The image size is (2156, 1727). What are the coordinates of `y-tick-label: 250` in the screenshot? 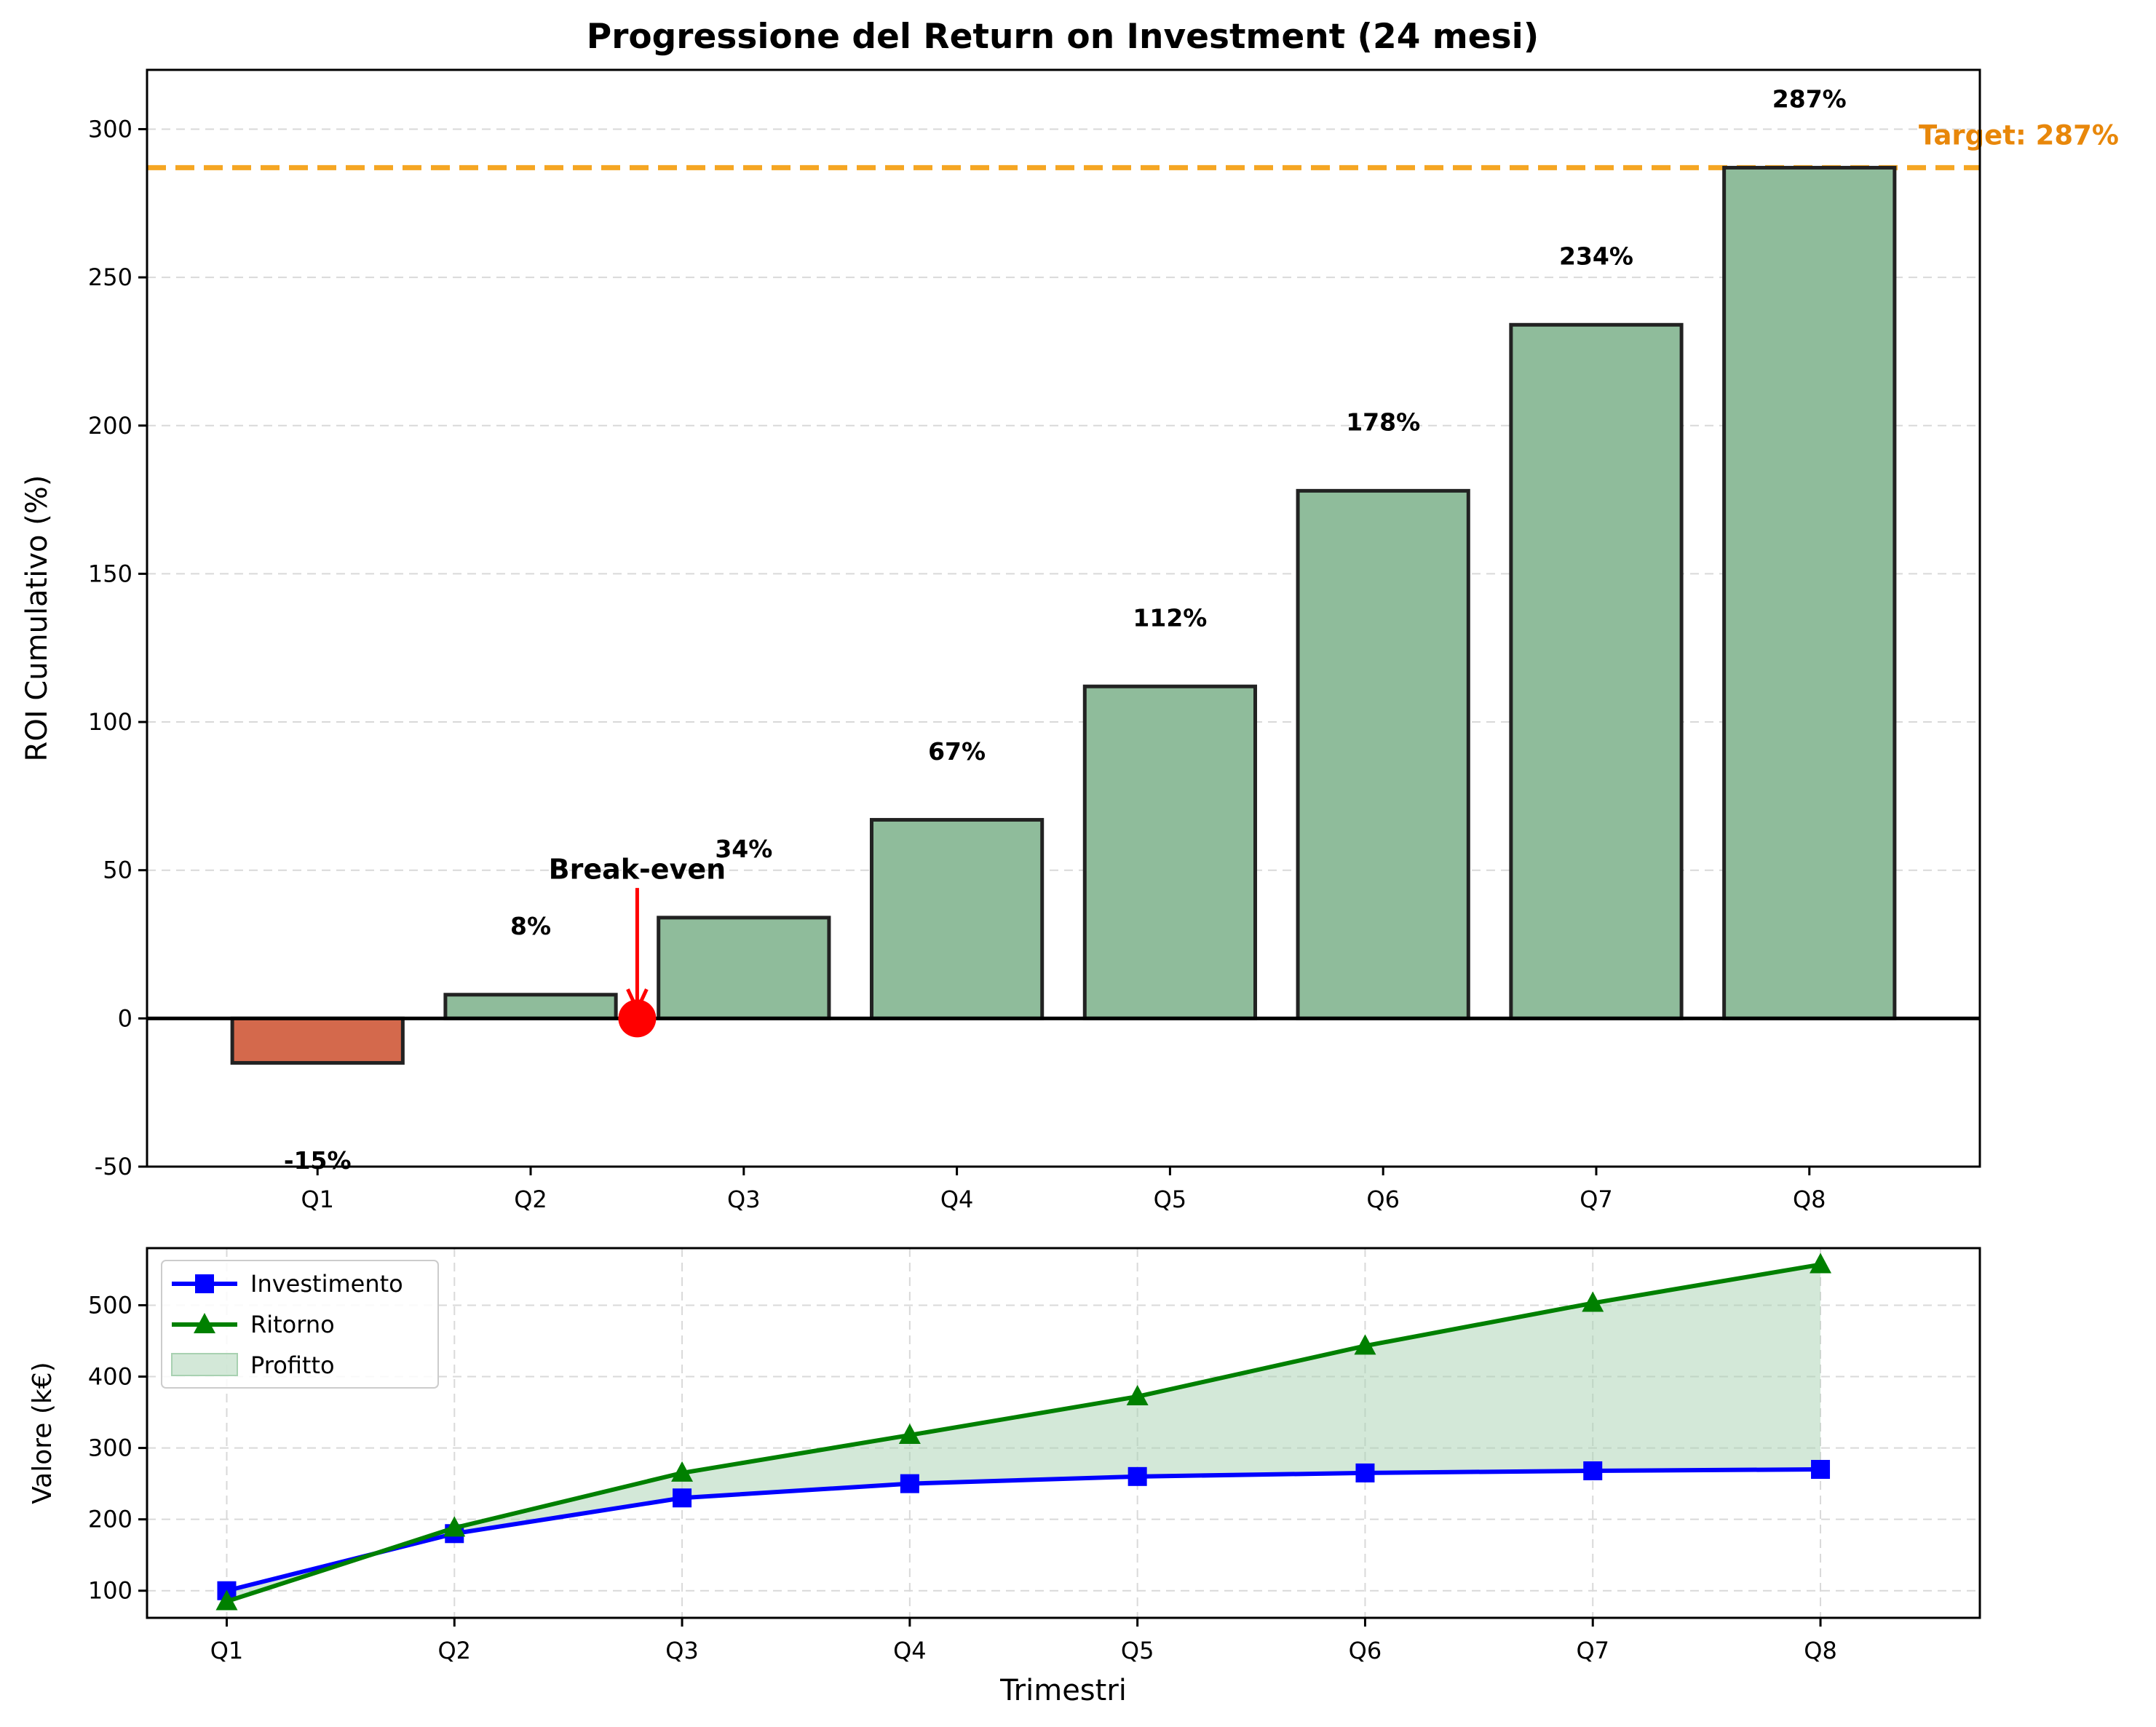 It's located at (110, 277).